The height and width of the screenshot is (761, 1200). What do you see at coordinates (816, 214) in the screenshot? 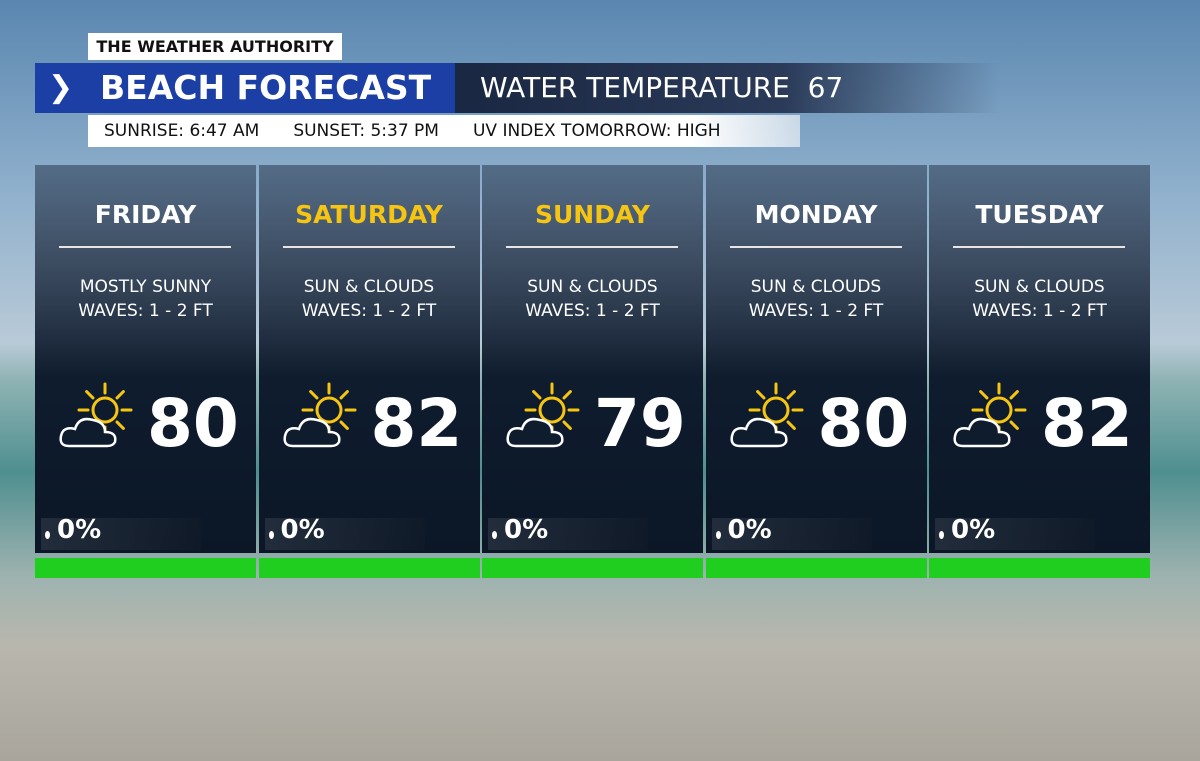
I see `day-name: MONDAY` at bounding box center [816, 214].